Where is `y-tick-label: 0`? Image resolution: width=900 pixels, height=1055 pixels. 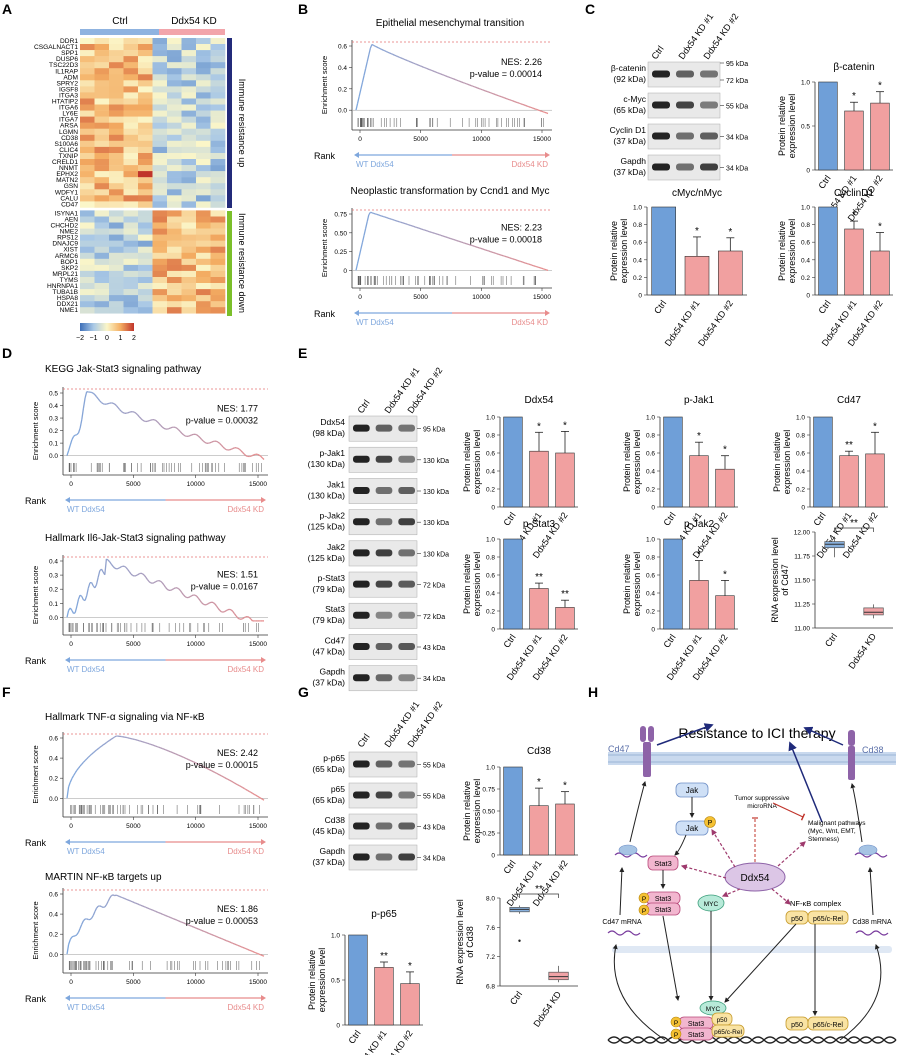
y-tick-label: 0 is located at coordinates (803, 508).